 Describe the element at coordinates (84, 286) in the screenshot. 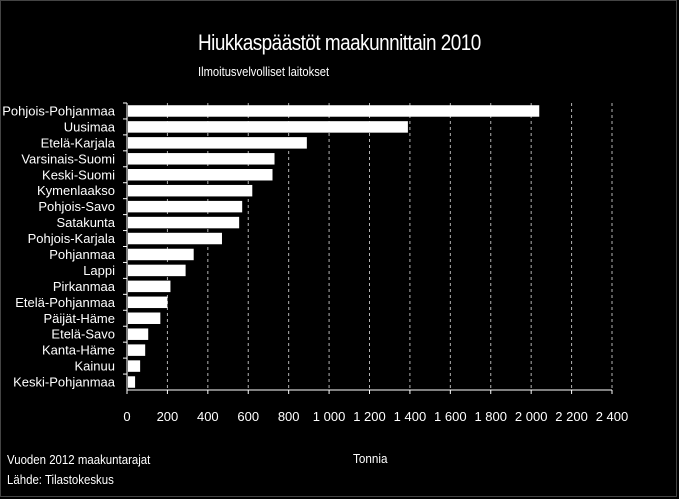

I see `category-label: Pirkanmaa` at that location.